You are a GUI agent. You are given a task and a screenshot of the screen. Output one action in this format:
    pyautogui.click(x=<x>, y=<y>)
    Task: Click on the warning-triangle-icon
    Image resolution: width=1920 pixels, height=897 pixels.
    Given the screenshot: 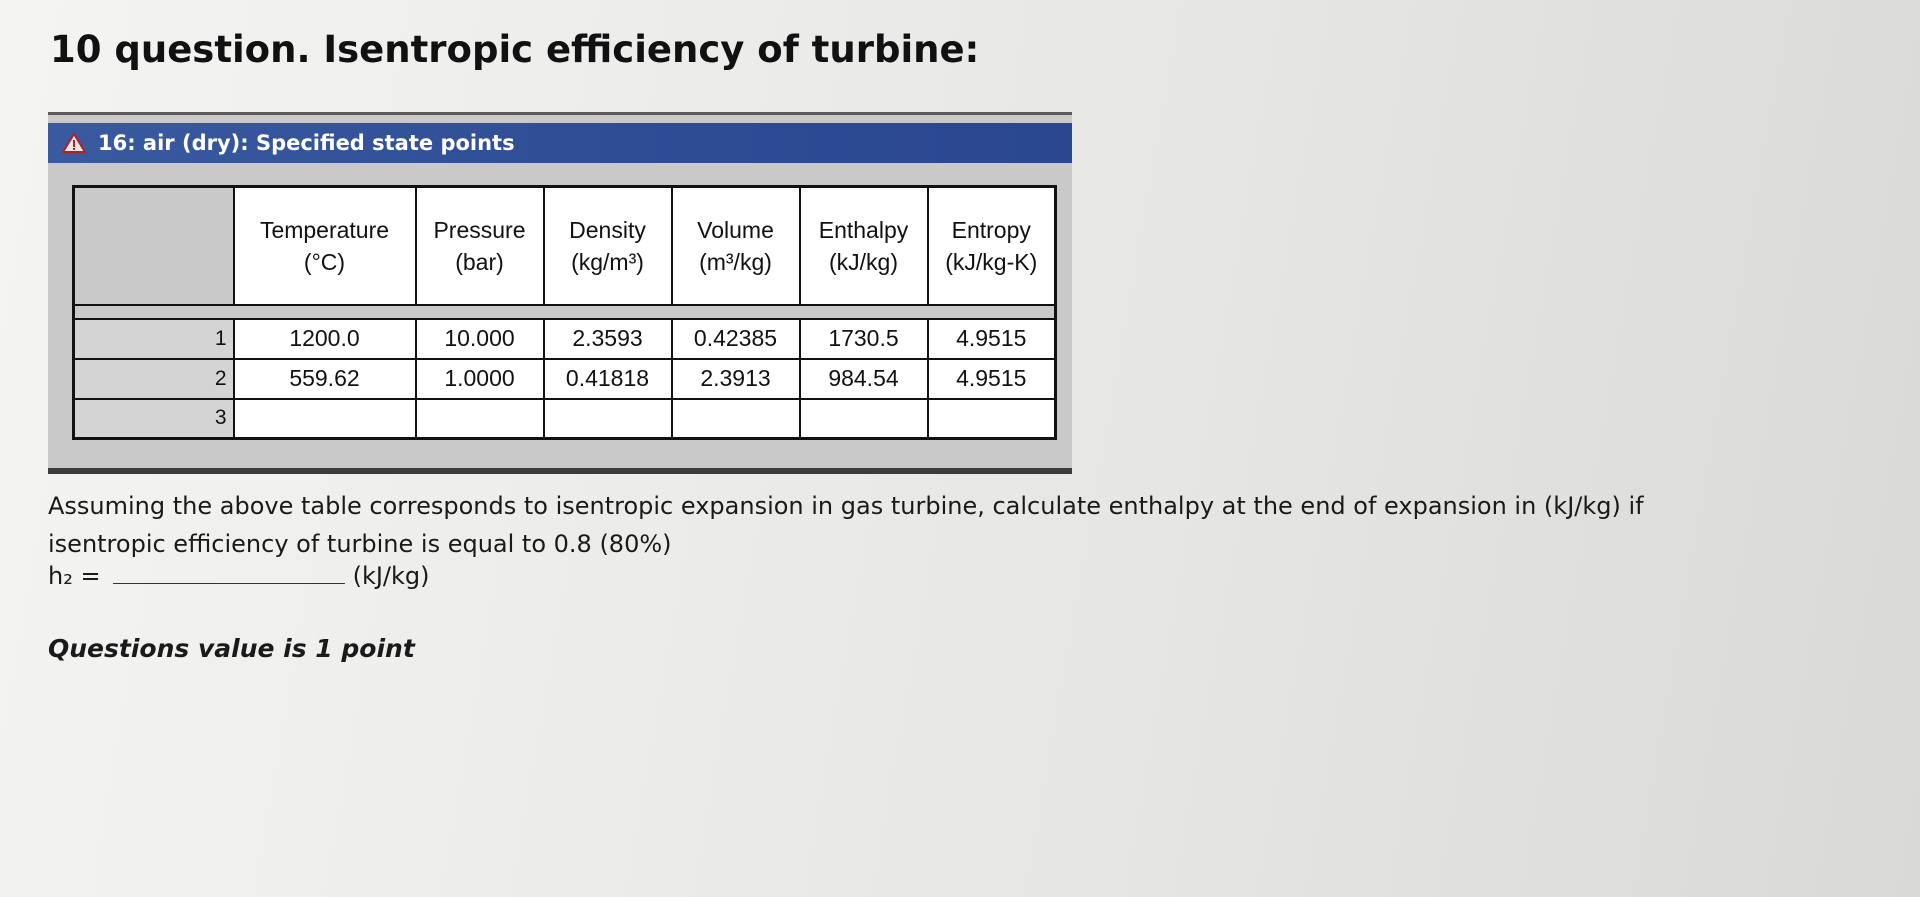 What is the action you would take?
    pyautogui.click(x=74, y=143)
    